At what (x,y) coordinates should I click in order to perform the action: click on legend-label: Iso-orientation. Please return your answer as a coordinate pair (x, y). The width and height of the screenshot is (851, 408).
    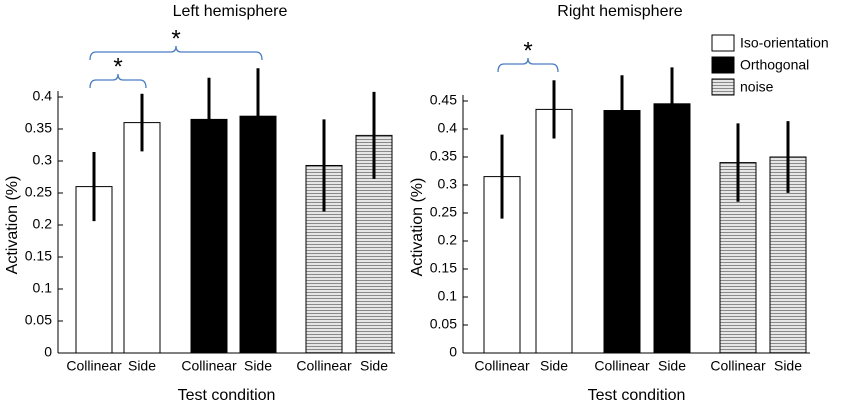
    Looking at the image, I should click on (784, 43).